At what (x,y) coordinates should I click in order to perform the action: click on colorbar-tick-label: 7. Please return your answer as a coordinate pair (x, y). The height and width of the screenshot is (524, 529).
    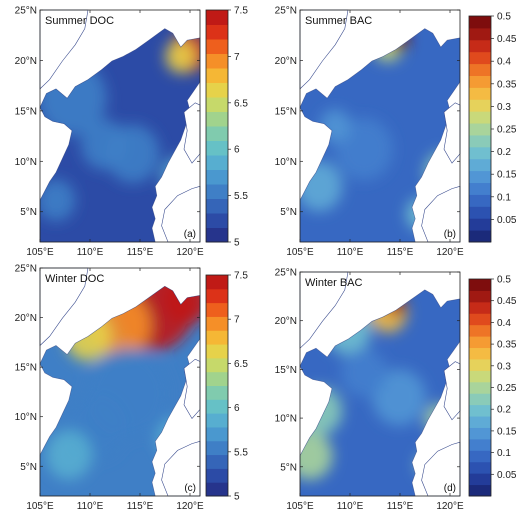
    Looking at the image, I should click on (237, 57).